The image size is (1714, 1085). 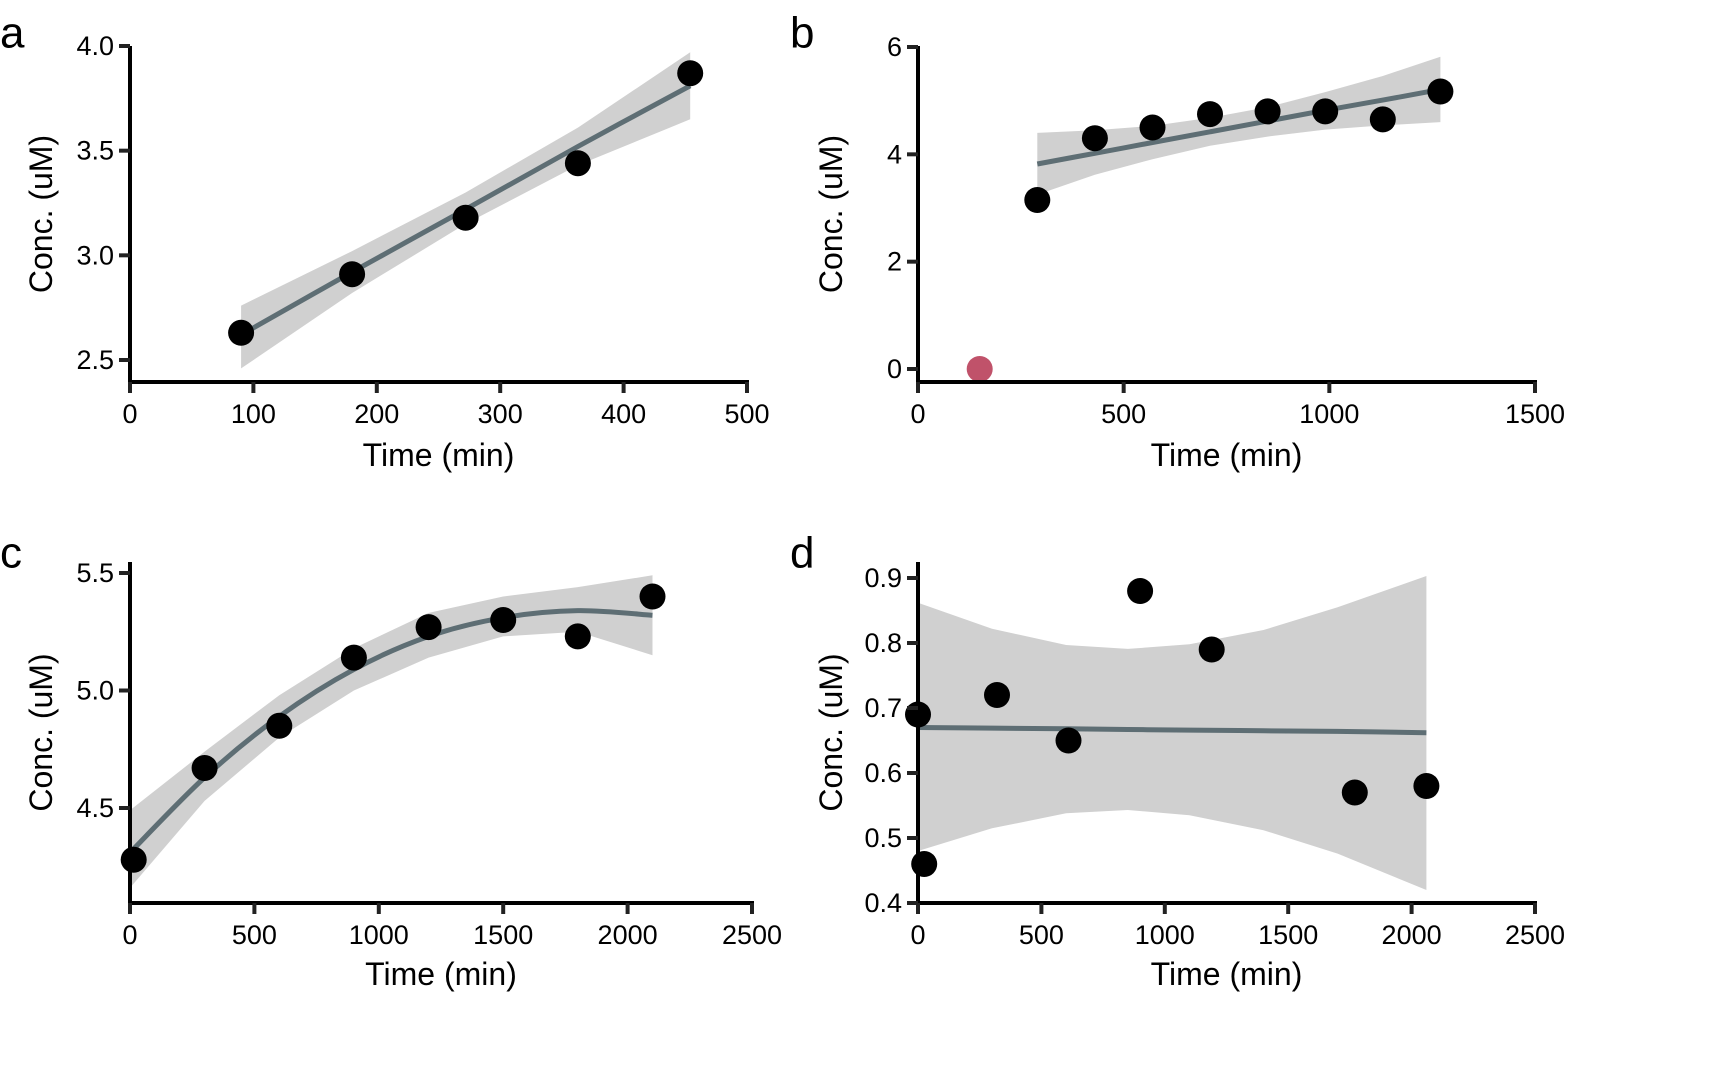 What do you see at coordinates (376, 414) in the screenshot?
I see `x-tick-label: 200` at bounding box center [376, 414].